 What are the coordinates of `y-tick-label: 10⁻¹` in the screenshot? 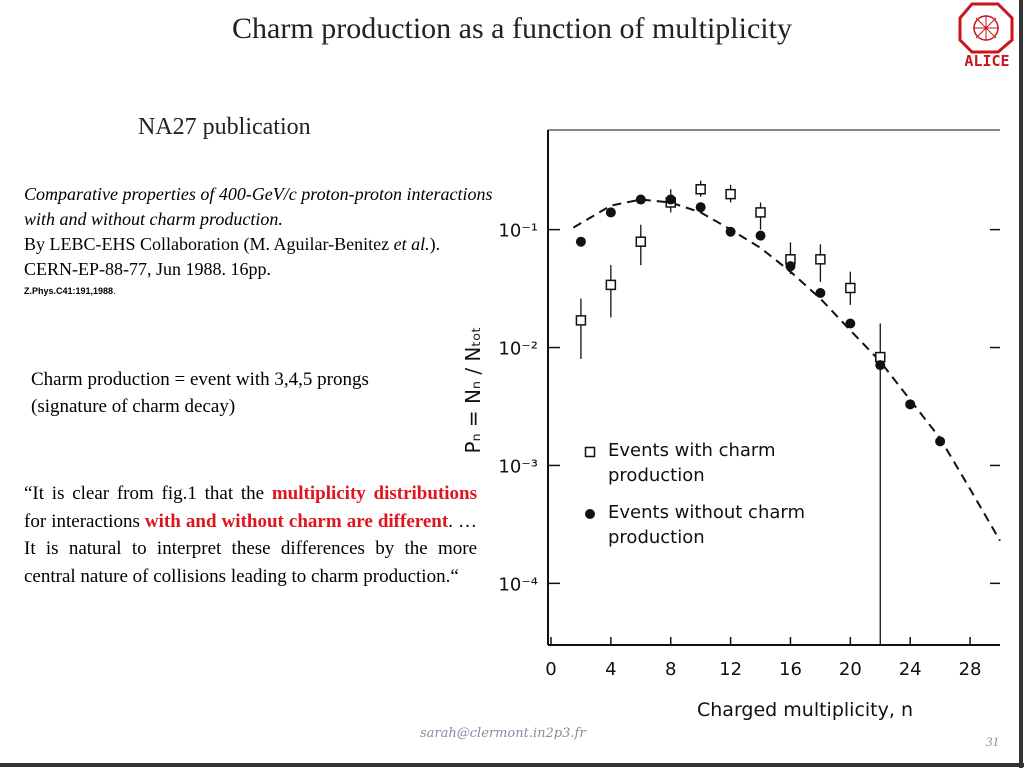 It's located at (518, 231).